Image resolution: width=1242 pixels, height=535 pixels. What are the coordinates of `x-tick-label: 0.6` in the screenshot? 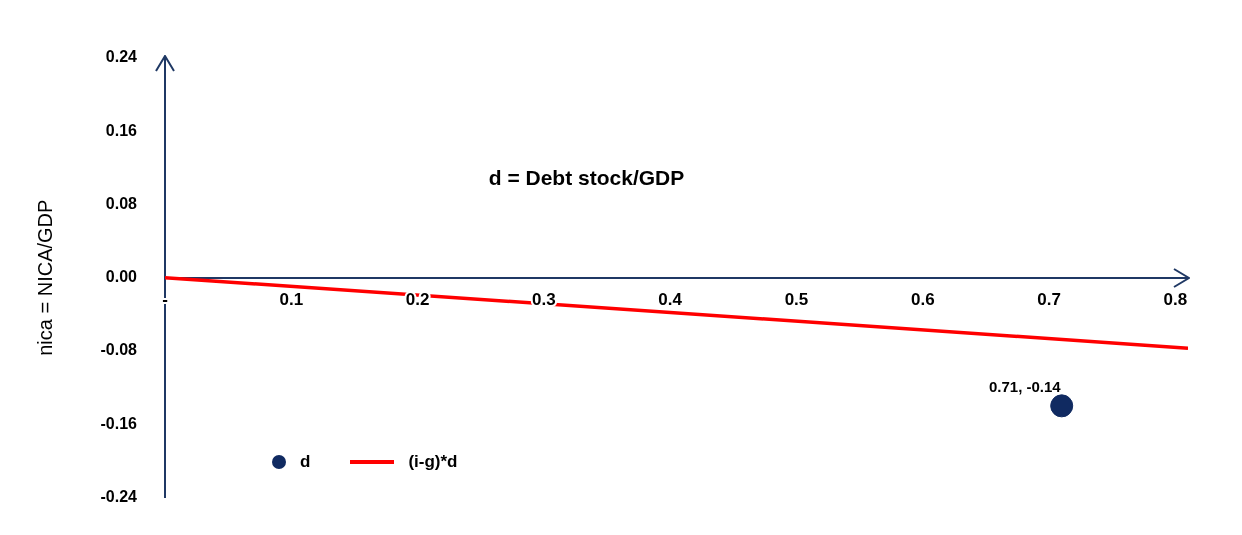 It's located at (922, 299).